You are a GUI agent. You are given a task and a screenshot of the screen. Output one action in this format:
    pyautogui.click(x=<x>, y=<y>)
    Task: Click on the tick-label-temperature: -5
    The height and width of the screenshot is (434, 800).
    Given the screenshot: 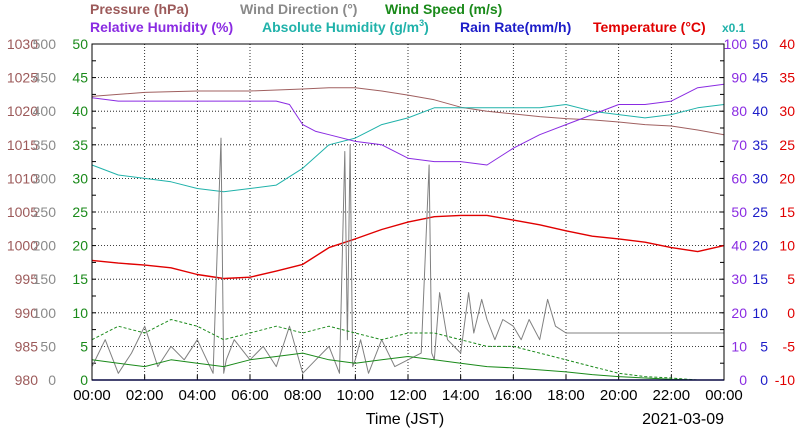 What is the action you would take?
    pyautogui.click(x=789, y=346)
    